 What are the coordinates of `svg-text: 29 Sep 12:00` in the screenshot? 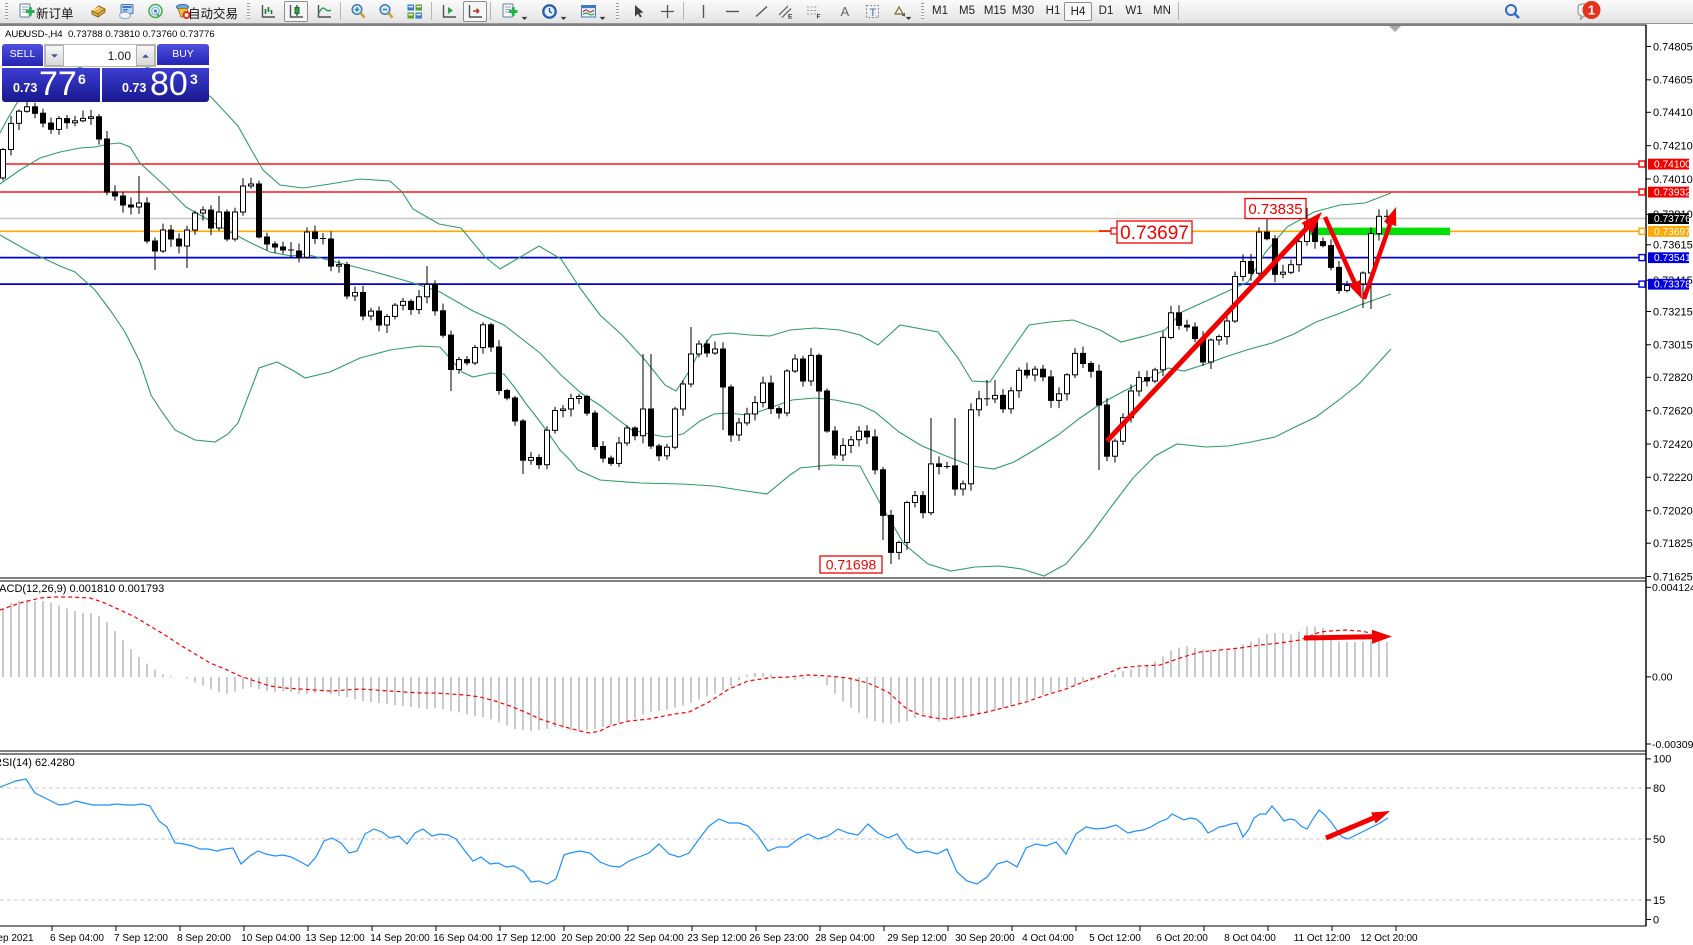 It's located at (917, 938).